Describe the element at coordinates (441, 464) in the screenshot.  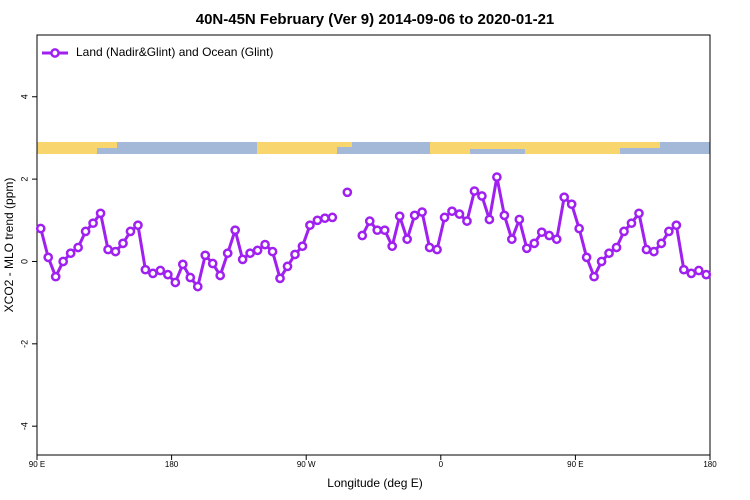
I see `x-tick-label: 0` at that location.